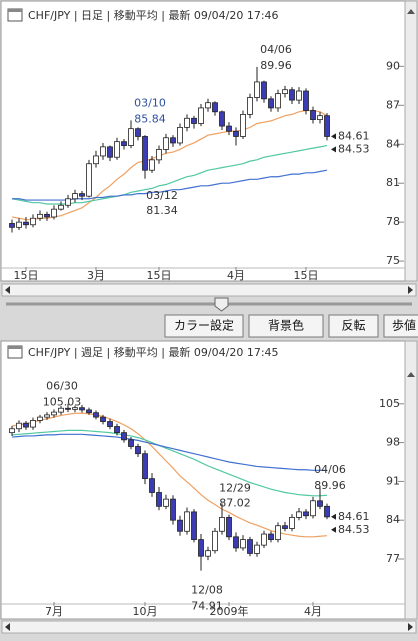  I want to click on x-tick-label: 2009年, so click(229, 611).